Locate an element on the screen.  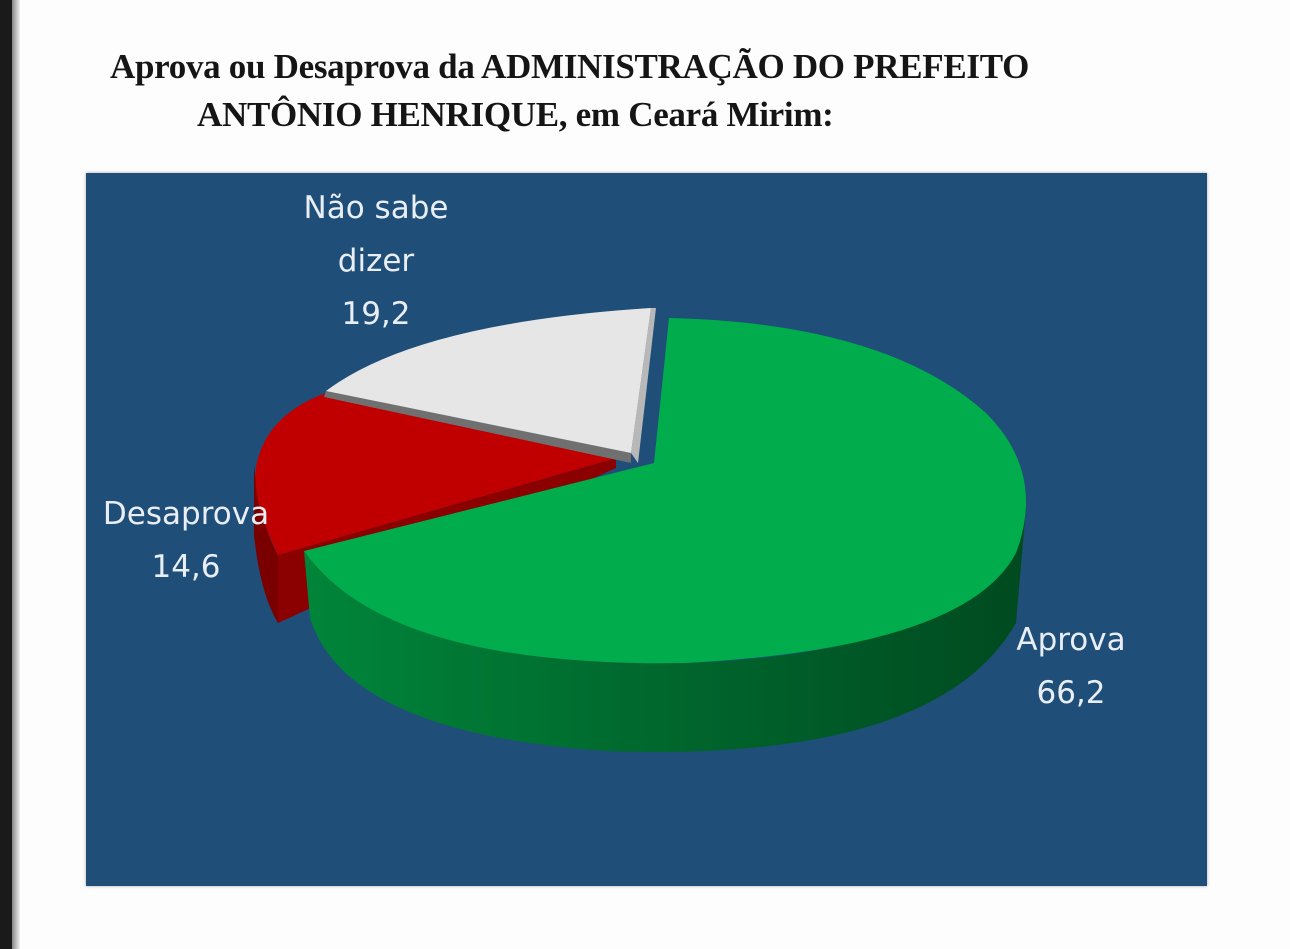
label-nao-sabe: Não sabe dizer 19,2 is located at coordinates (376, 261).